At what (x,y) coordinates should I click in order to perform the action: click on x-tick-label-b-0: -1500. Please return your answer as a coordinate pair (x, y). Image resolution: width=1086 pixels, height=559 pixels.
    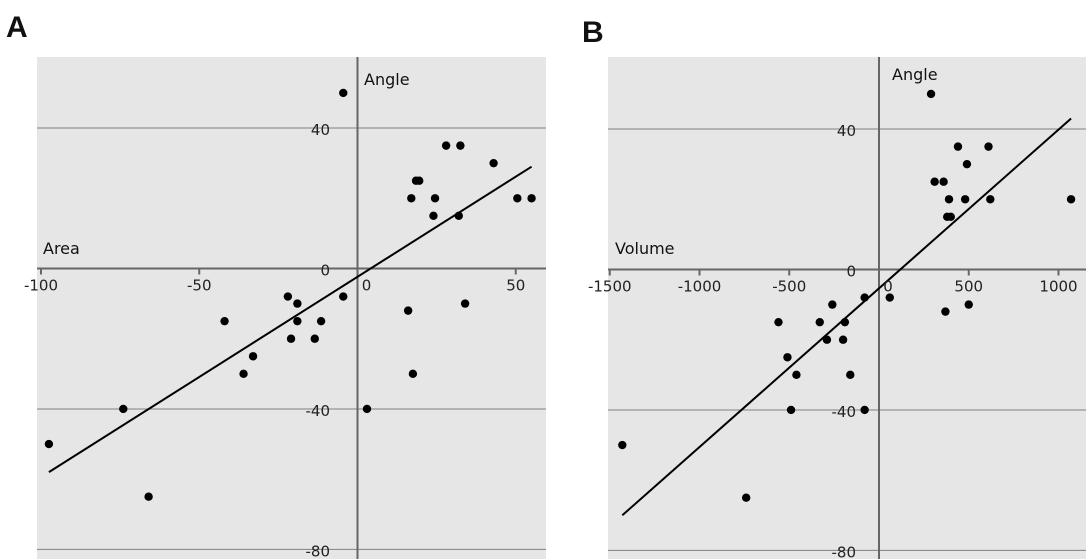
    Looking at the image, I should click on (610, 287).